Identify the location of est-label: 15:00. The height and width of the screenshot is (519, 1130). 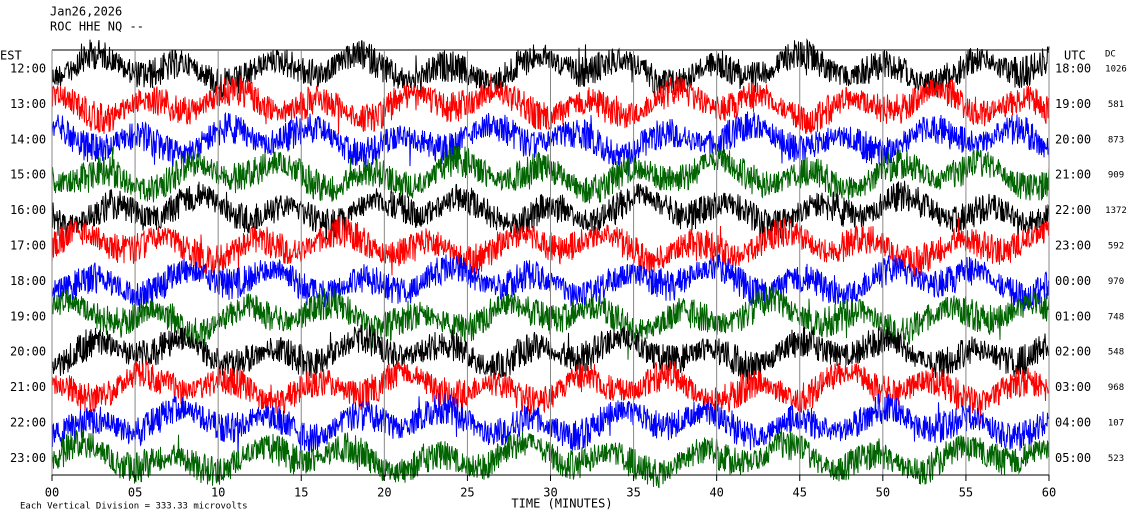
(28, 175).